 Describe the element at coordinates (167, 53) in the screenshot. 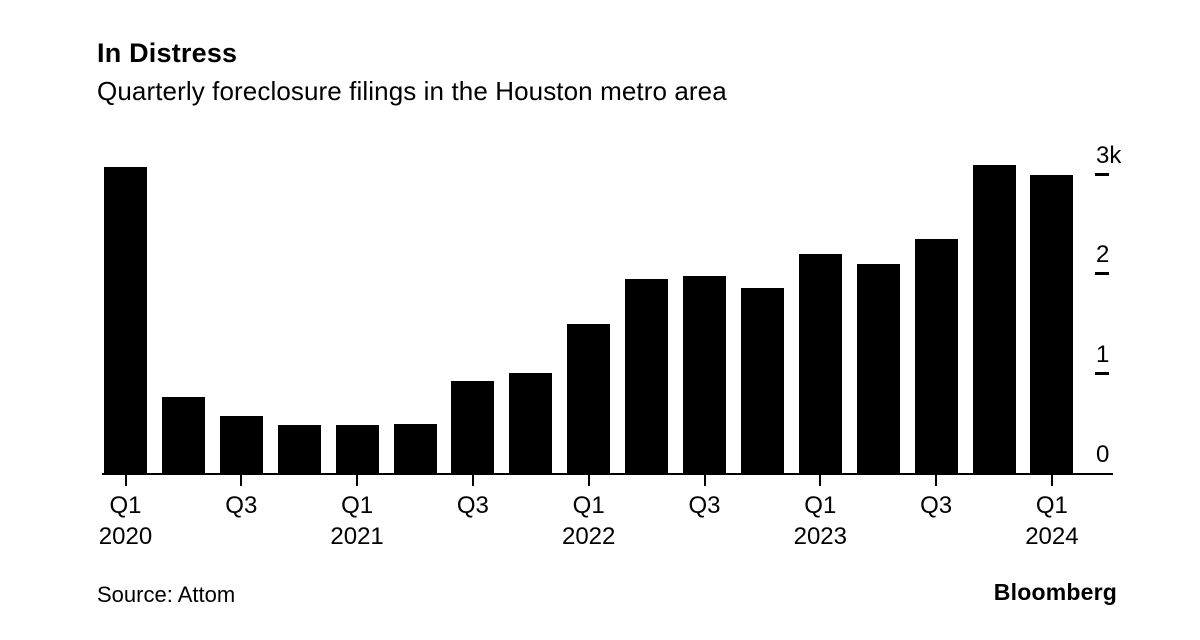

I see `chart-title: In Distress` at that location.